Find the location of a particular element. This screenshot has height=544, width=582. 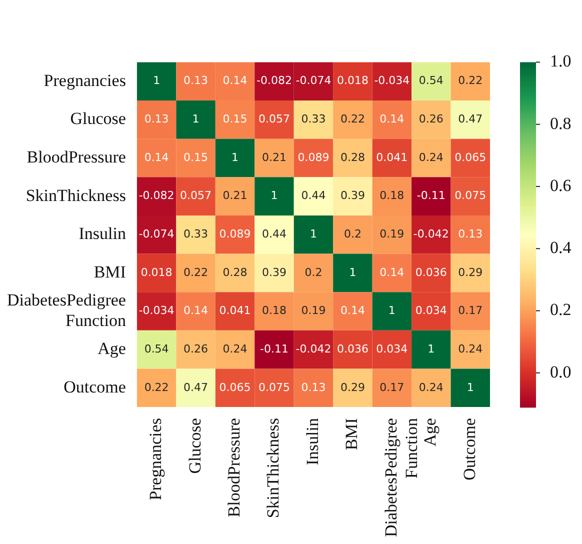

x-tick-label: Outcome is located at coordinates (469, 449).